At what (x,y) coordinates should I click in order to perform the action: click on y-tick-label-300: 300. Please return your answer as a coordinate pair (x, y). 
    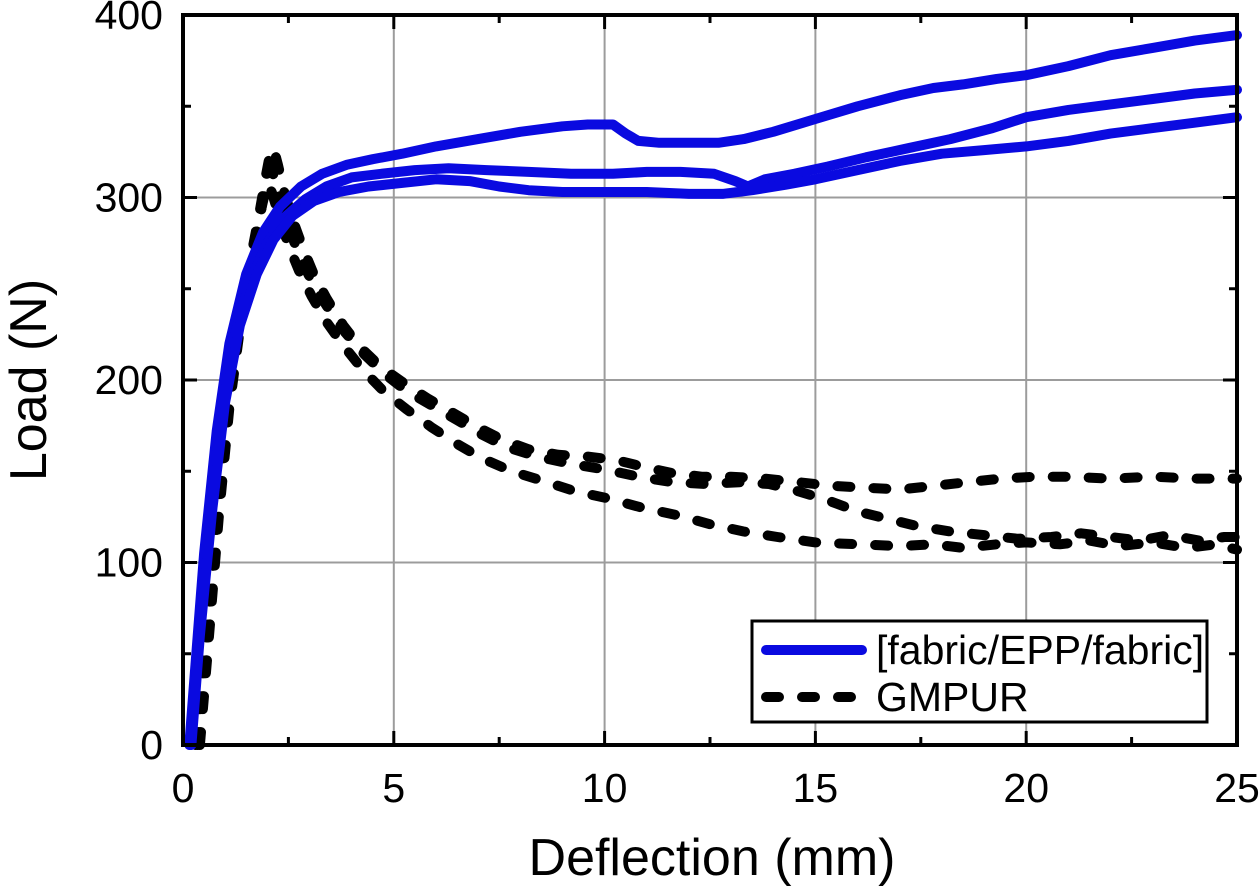
    Looking at the image, I should click on (129, 198).